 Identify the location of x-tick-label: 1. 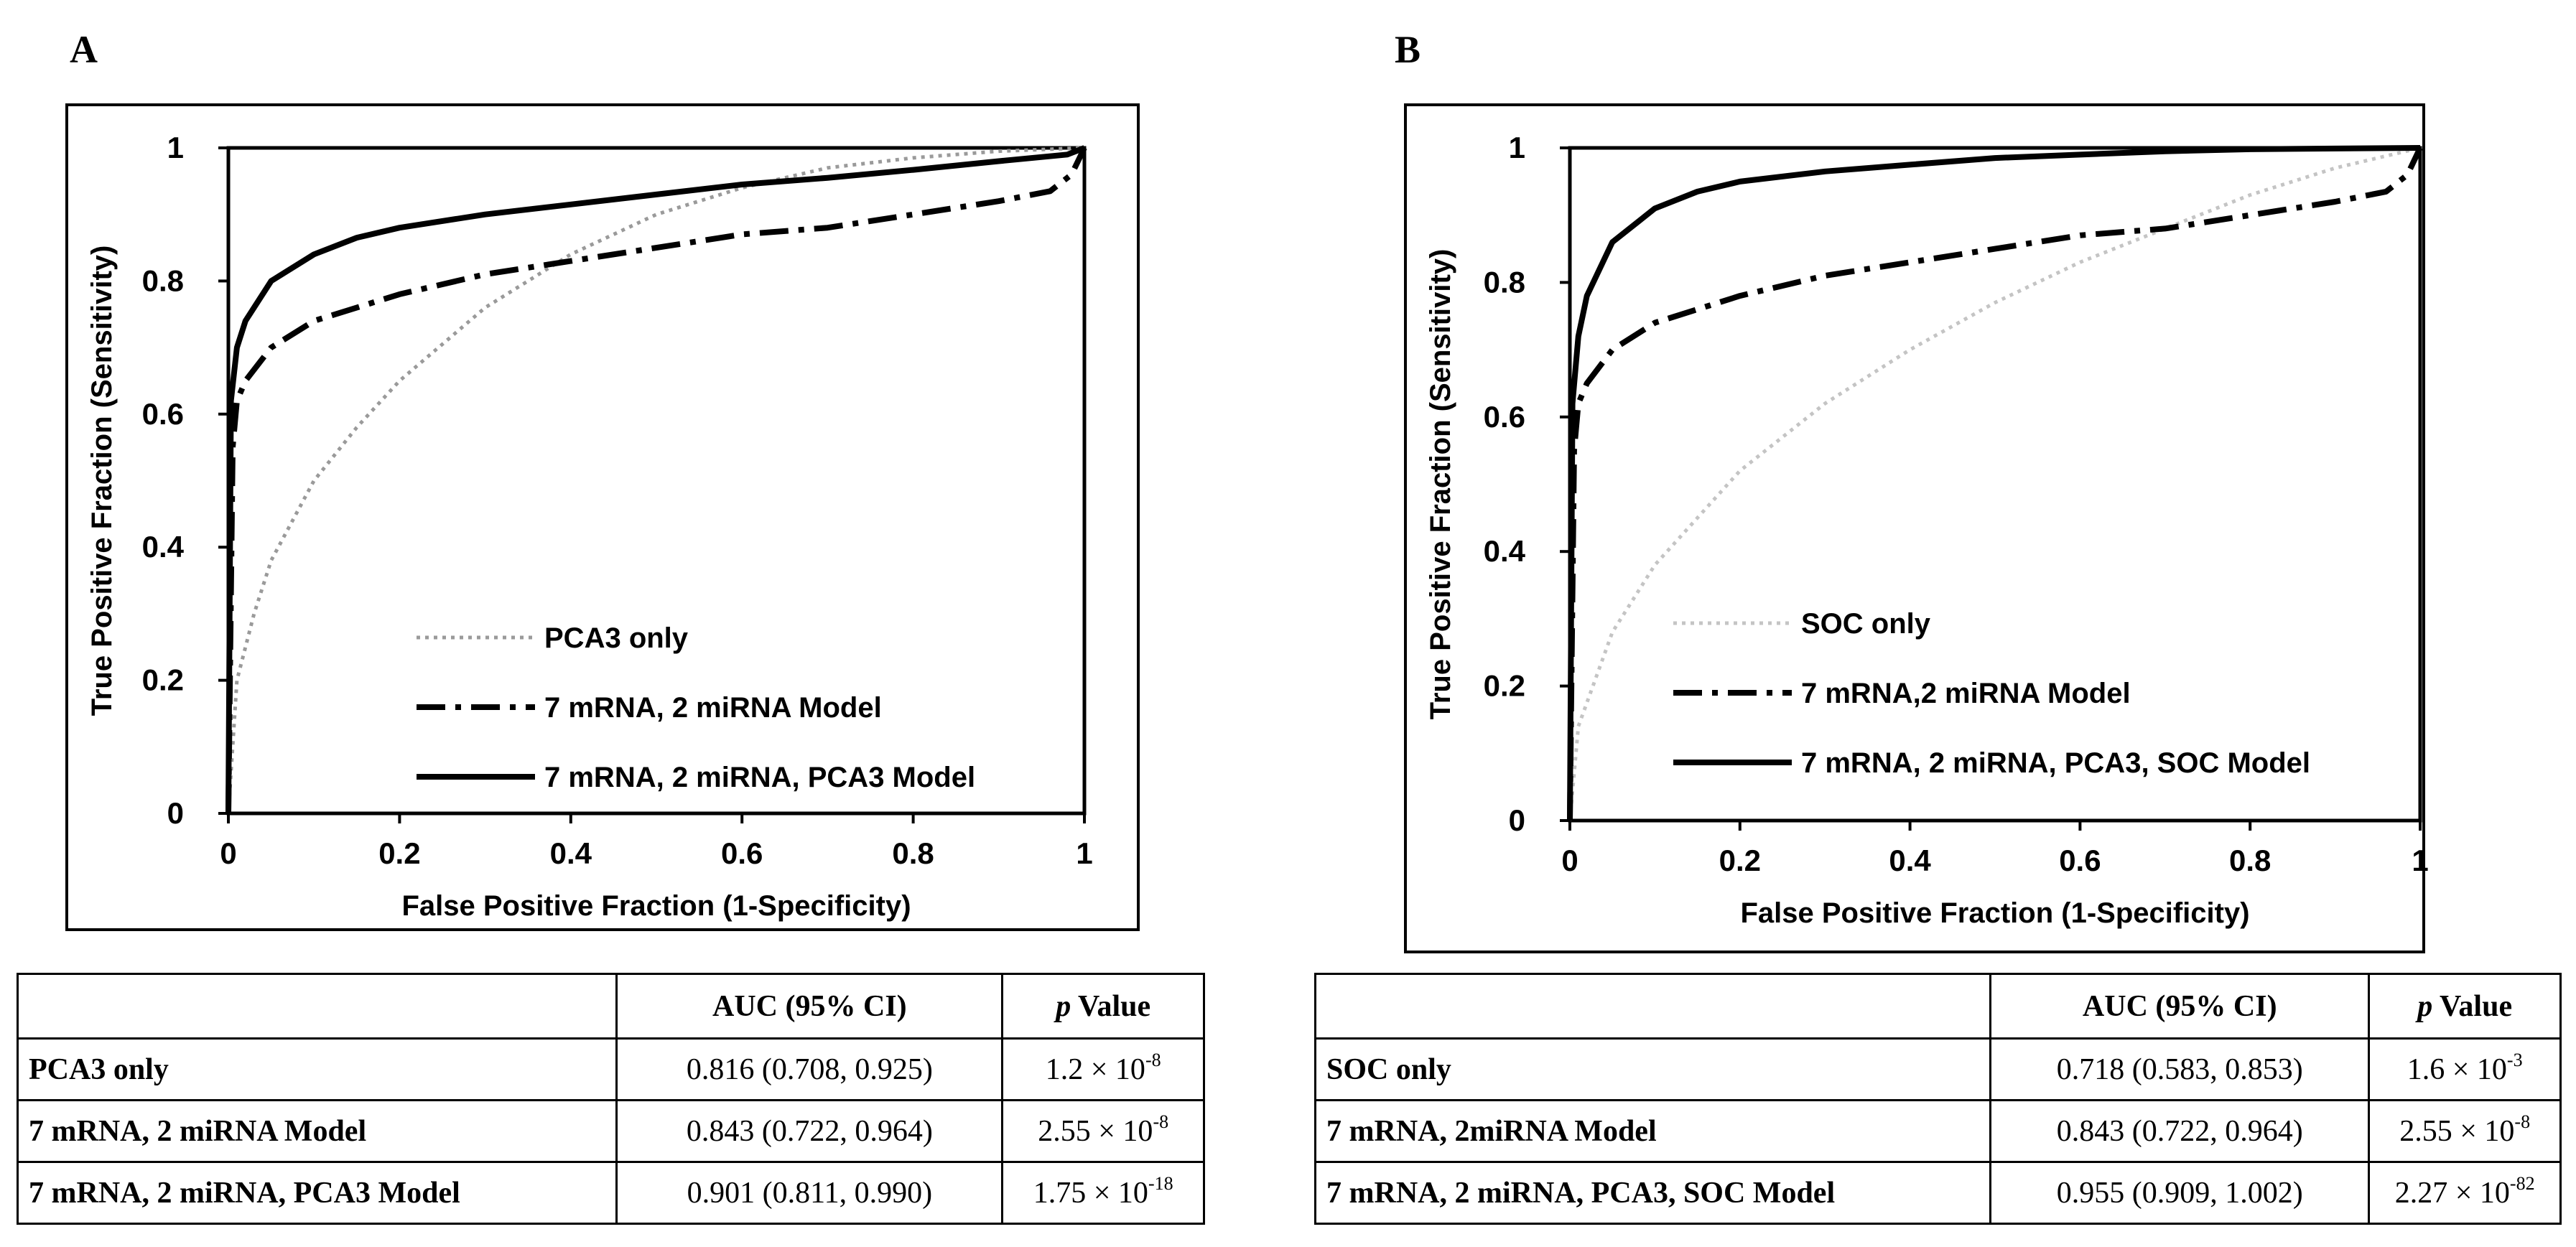
(1084, 853).